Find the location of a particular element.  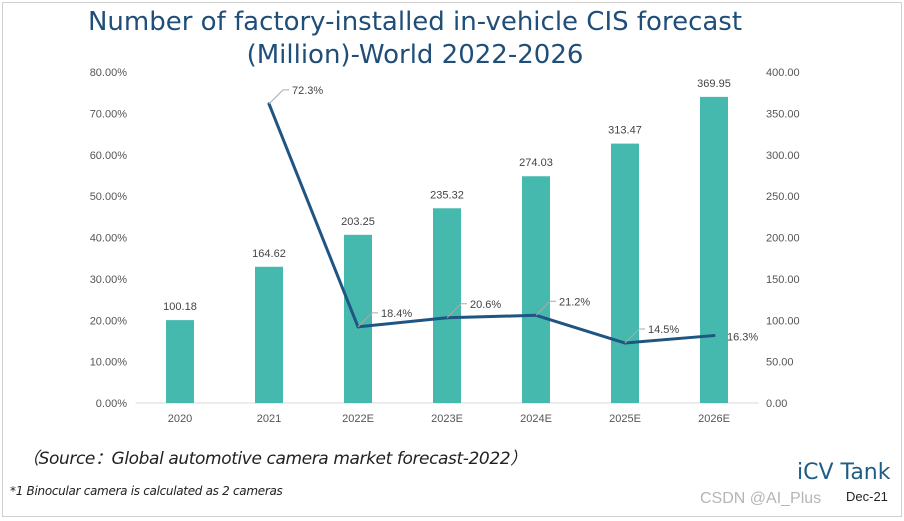

left-axis-tick: 10.00% is located at coordinates (109, 363).